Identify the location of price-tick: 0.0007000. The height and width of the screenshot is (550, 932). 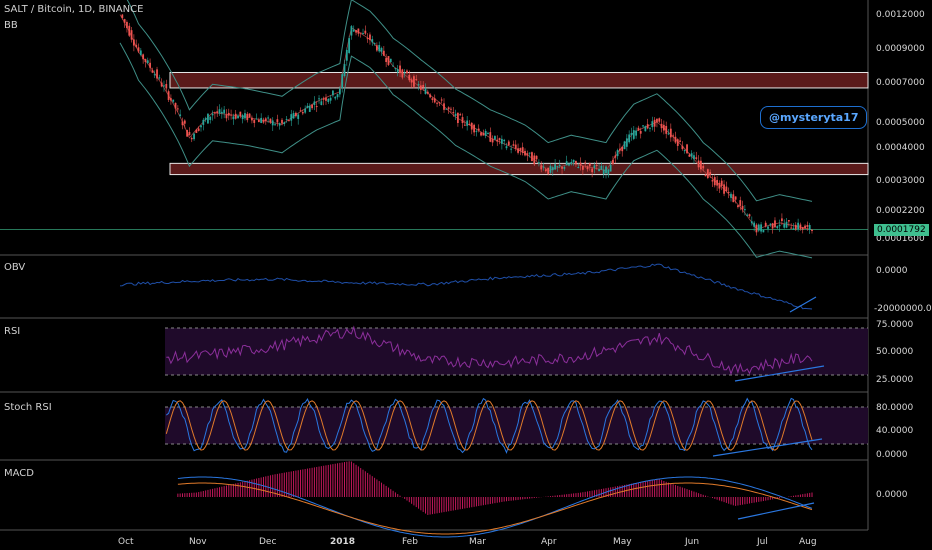
(900, 83).